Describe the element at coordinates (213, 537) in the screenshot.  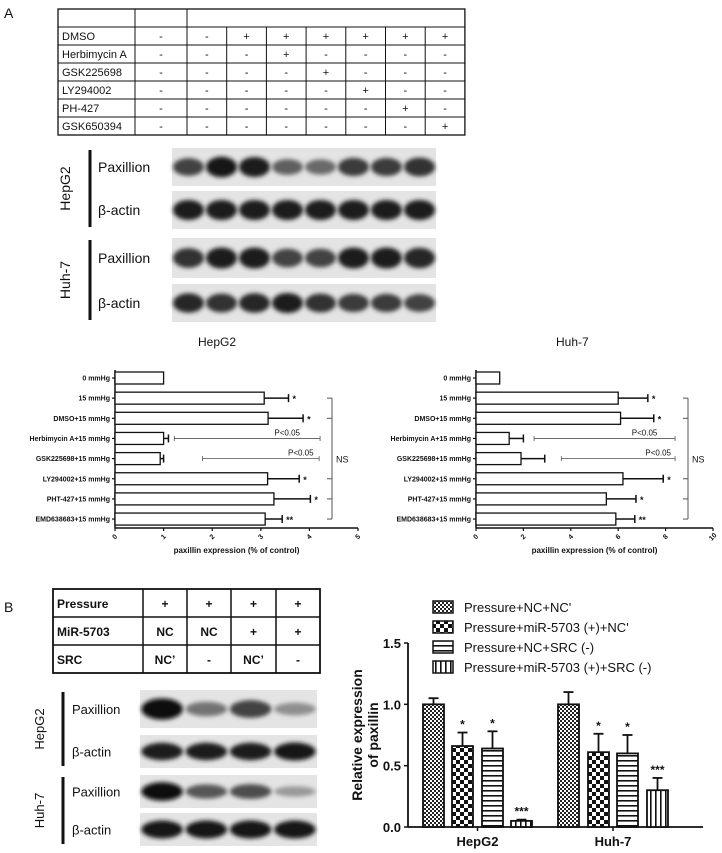
I see `x-tick-label: 2` at that location.